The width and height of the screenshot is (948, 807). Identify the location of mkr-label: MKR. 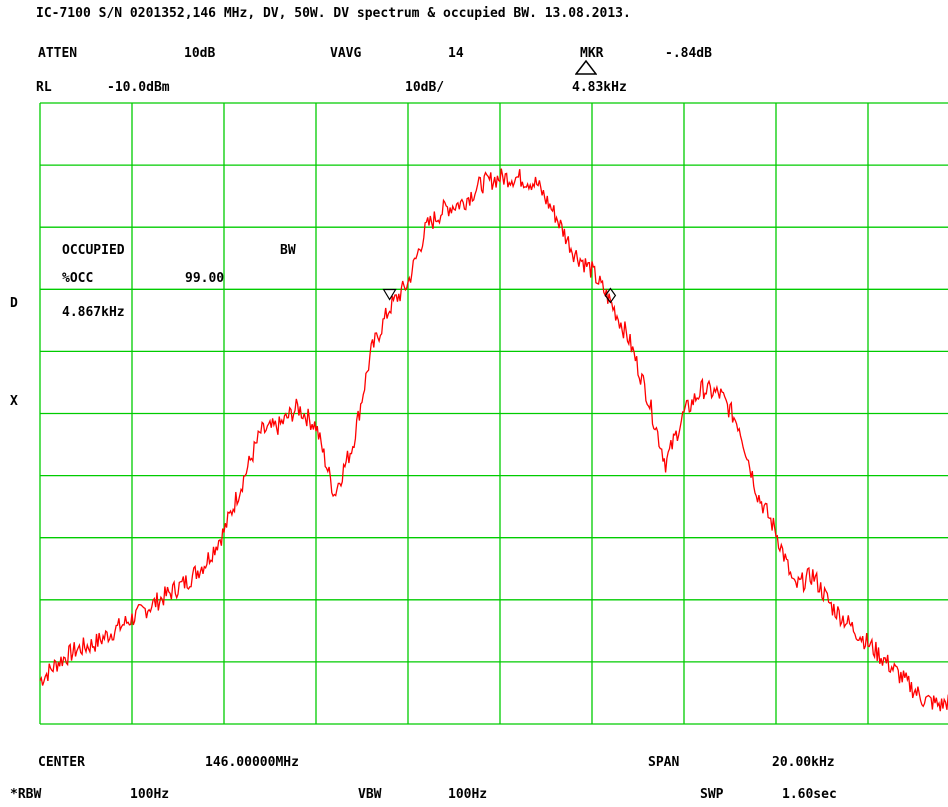
(592, 53).